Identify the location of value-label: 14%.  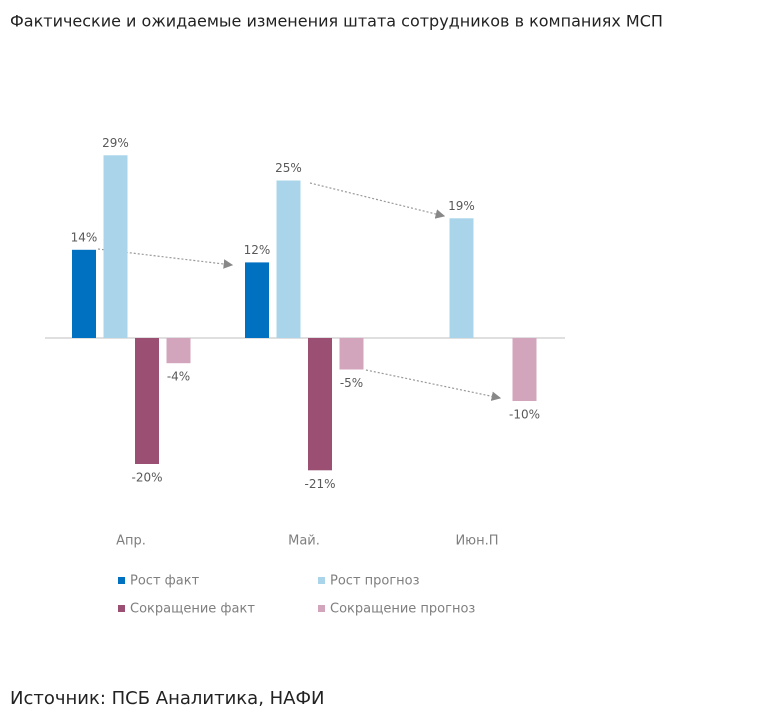
(84, 237).